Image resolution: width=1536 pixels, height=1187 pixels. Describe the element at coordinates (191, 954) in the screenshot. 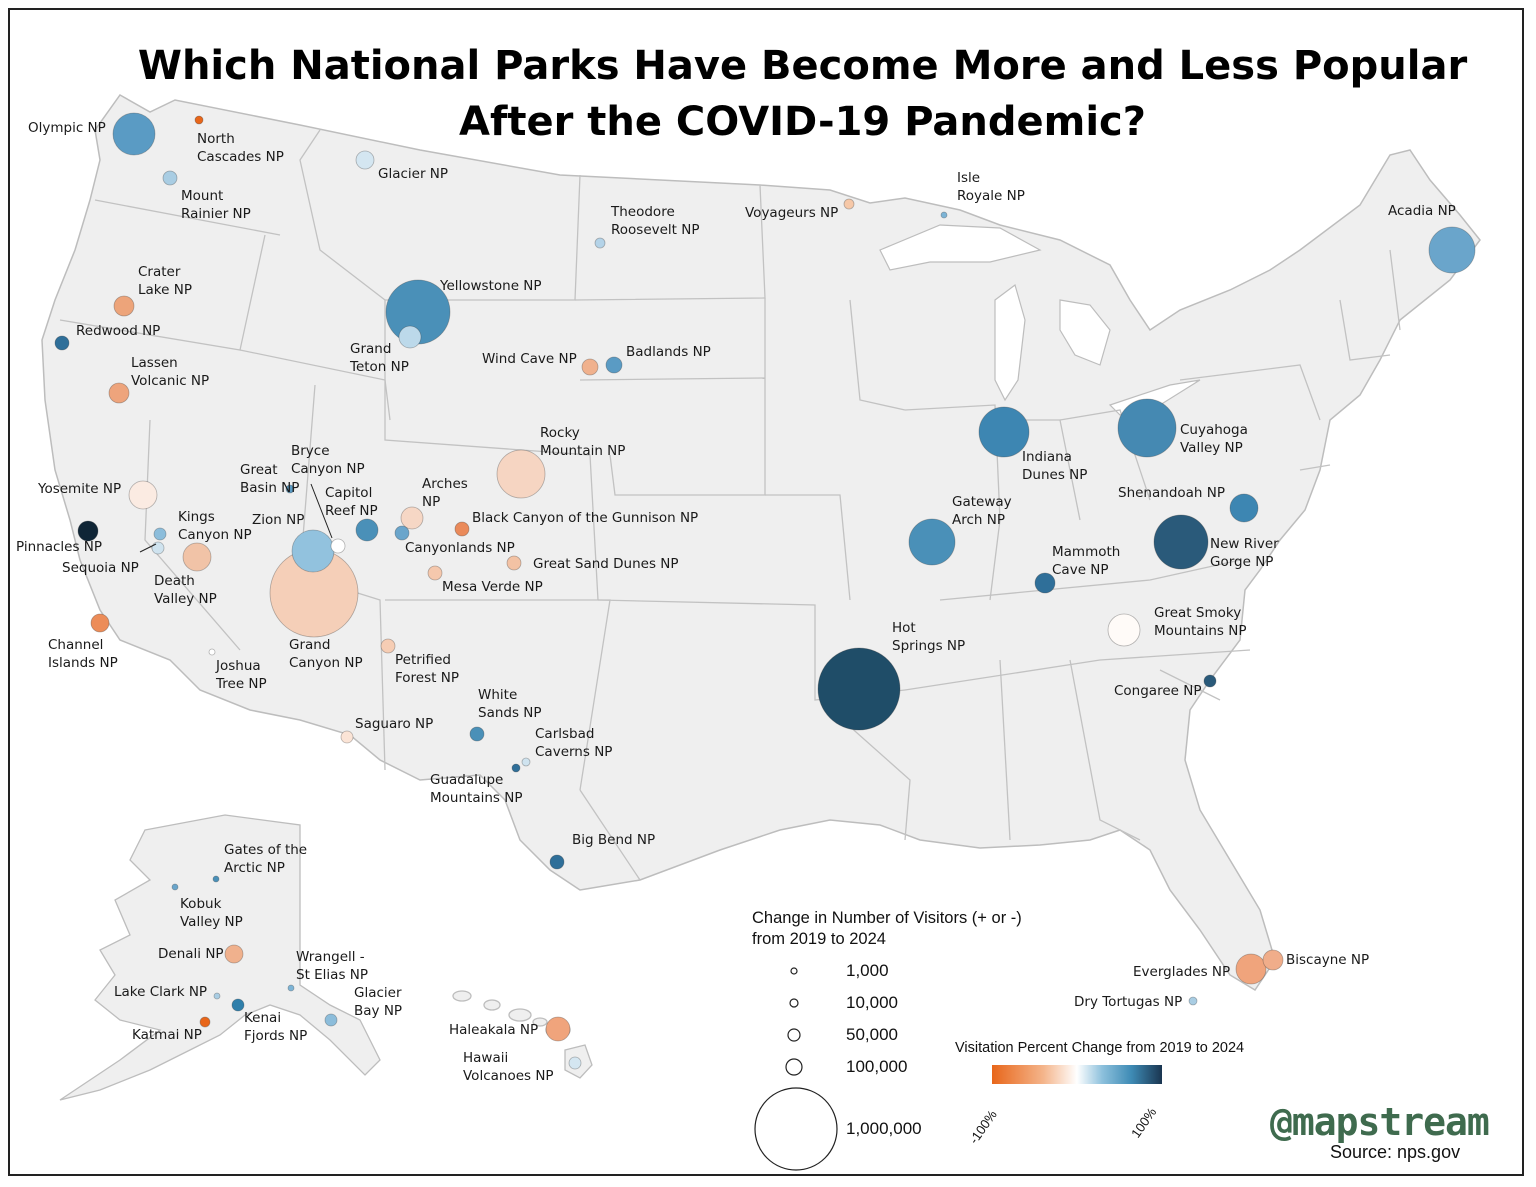

I see `denali-label-line: Denali NP` at that location.